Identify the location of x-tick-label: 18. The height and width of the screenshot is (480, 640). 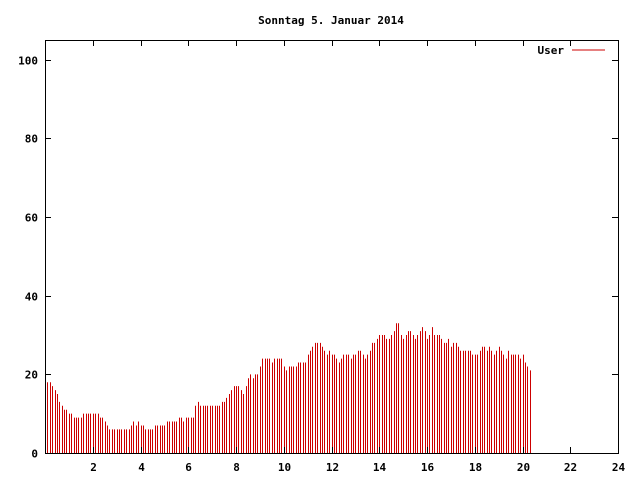
(475, 467).